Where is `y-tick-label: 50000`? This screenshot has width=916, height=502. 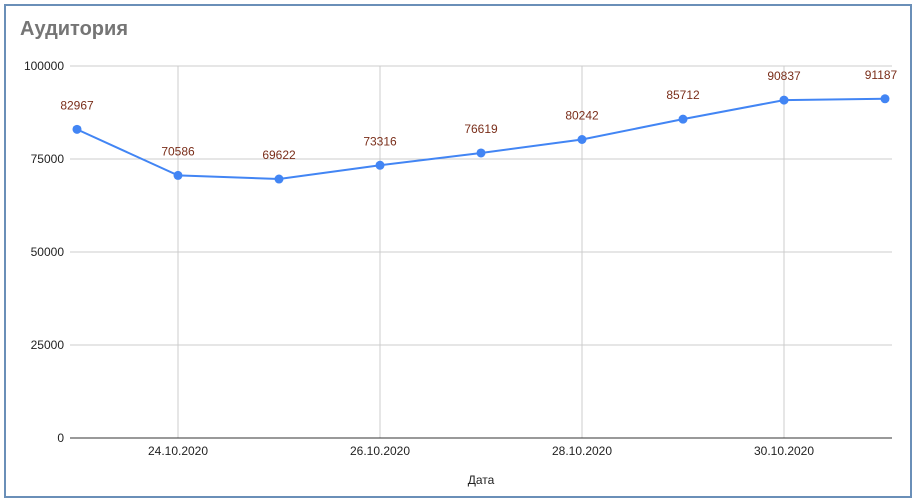
y-tick-label: 50000 is located at coordinates (48, 252).